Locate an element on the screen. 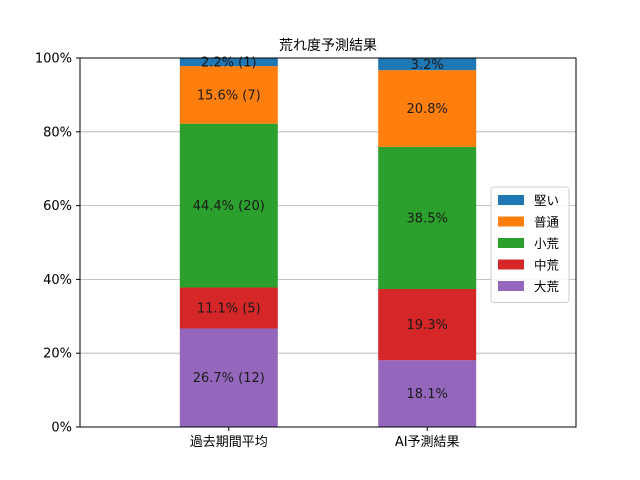 The width and height of the screenshot is (640, 480). legend-box is located at coordinates (530, 244).